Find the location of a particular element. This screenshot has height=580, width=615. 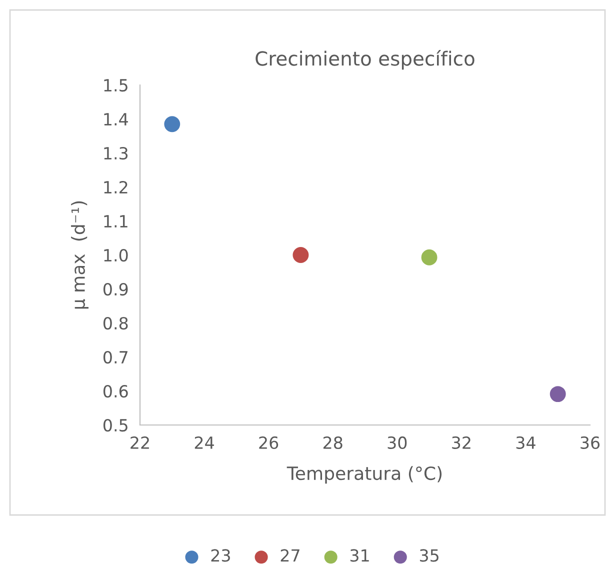

legend-label: 27 is located at coordinates (290, 555).